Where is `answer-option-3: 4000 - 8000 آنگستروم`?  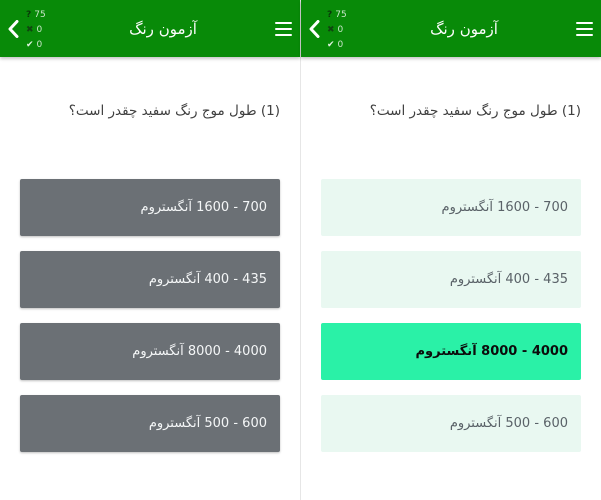 answer-option-3: 4000 - 8000 آنگستروم is located at coordinates (150, 351).